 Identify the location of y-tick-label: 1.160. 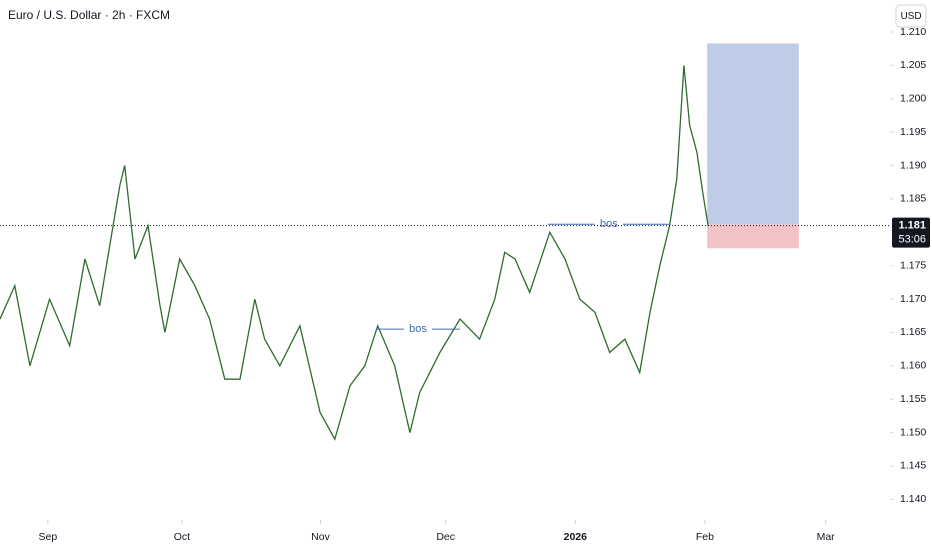
(913, 366).